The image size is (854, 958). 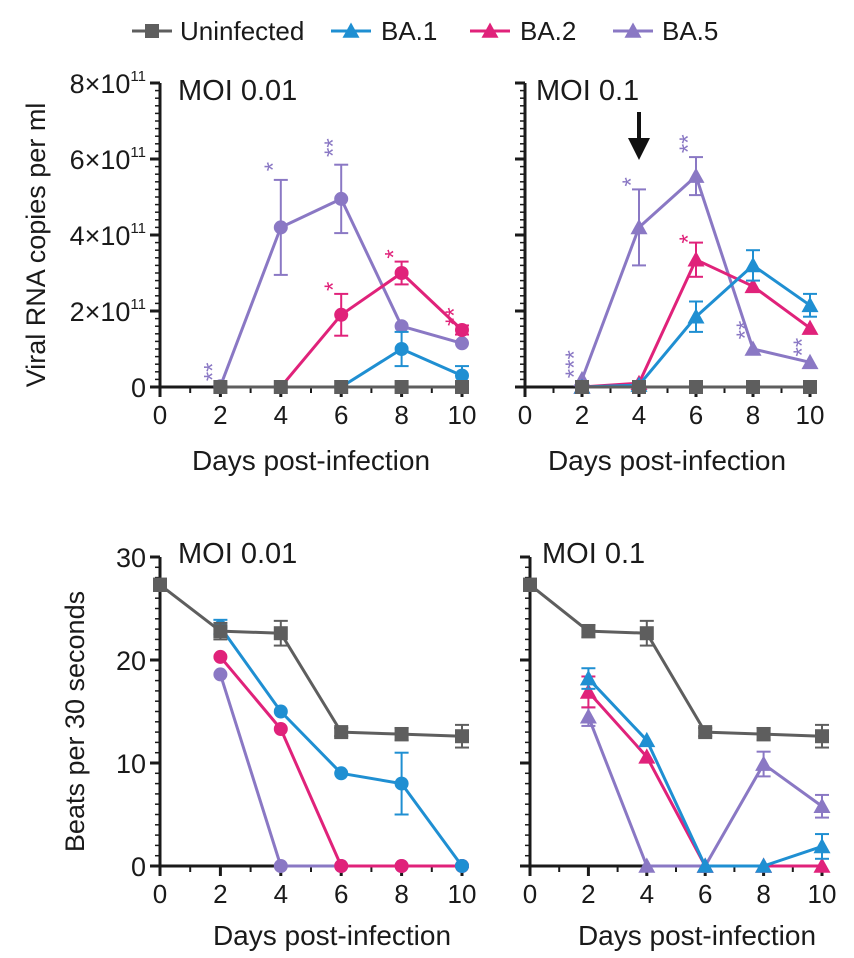 What do you see at coordinates (152, 31) in the screenshot?
I see `legend-marker` at bounding box center [152, 31].